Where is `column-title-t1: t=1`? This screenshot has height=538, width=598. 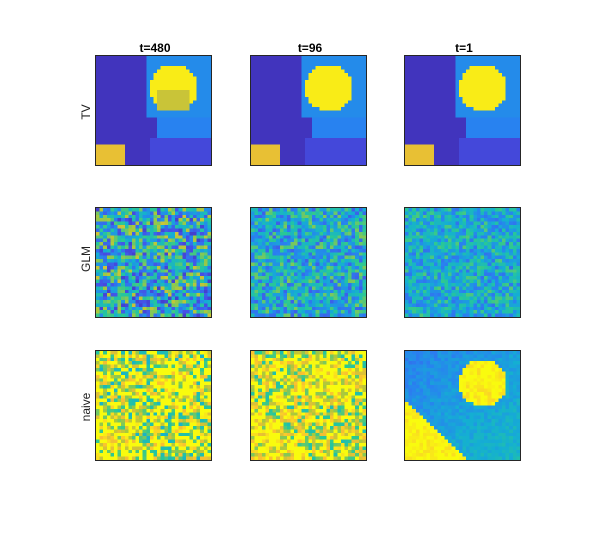
column-title-t1: t=1 is located at coordinates (464, 48).